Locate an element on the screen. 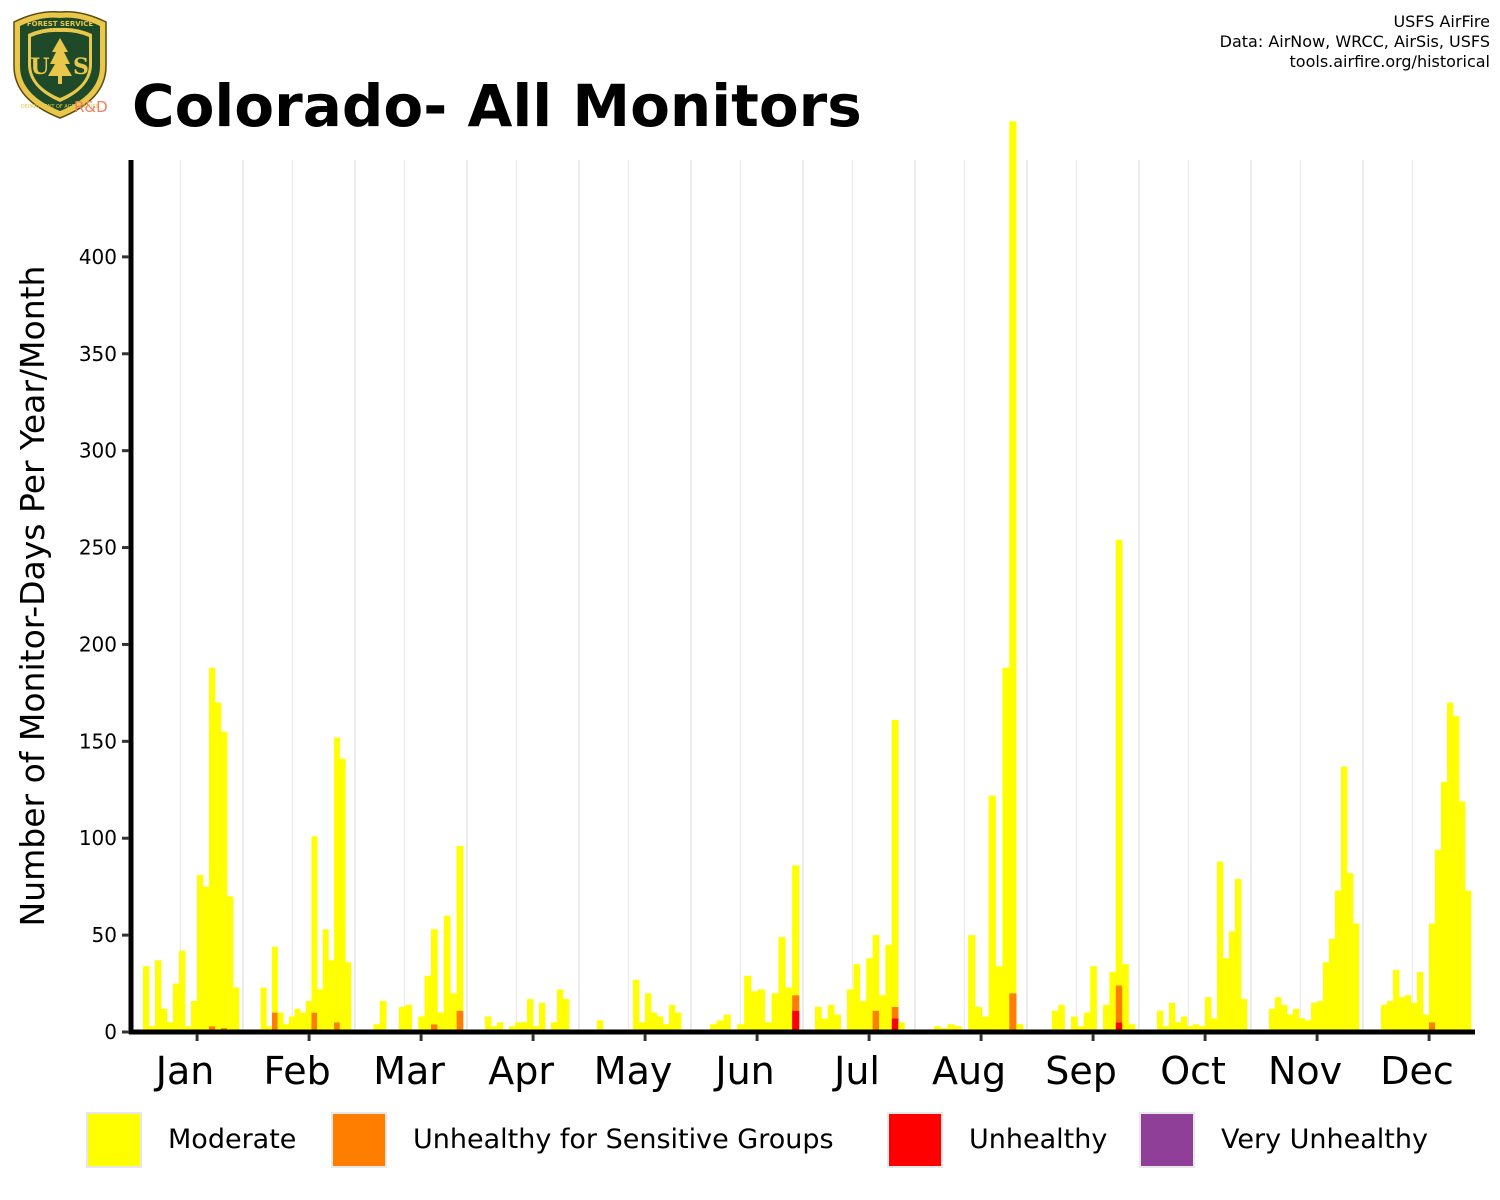  x-tick-label: Jul is located at coordinates (856, 1071).